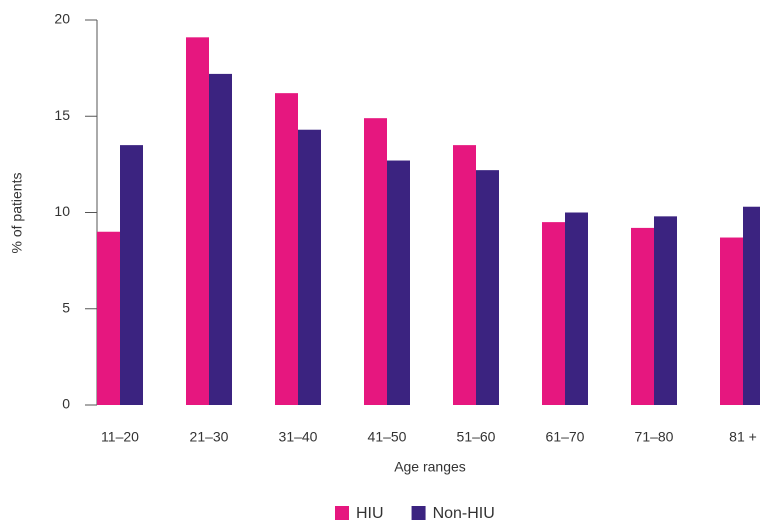  What do you see at coordinates (62, 19) in the screenshot?
I see `y-tick-label: 20` at bounding box center [62, 19].